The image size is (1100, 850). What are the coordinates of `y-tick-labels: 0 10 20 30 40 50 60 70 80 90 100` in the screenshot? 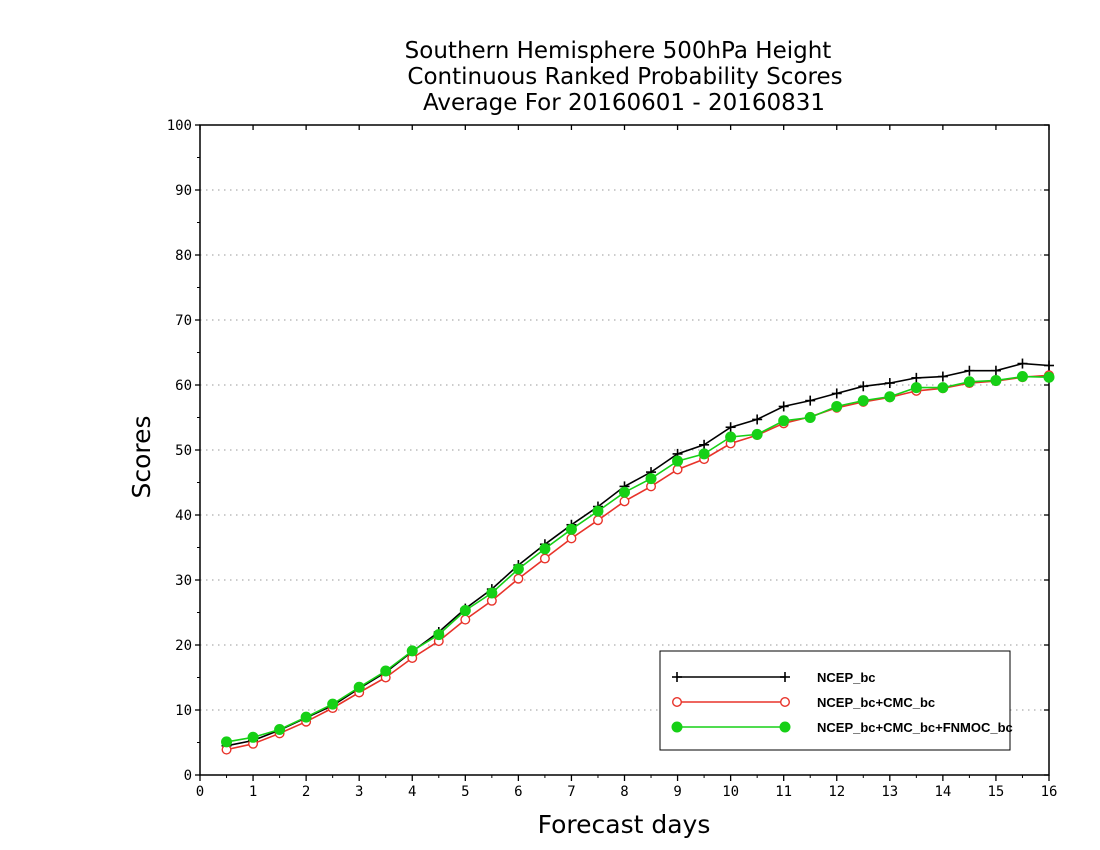 It's located at (179, 451).